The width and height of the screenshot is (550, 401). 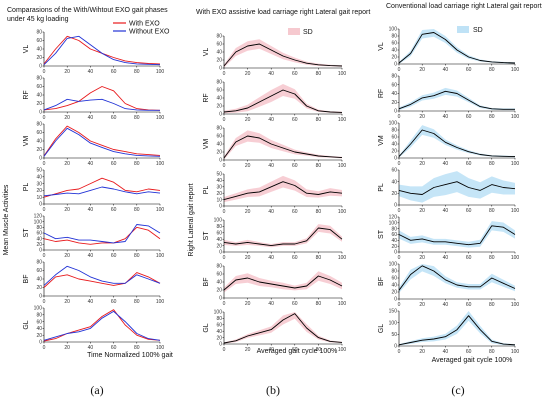 I want to click on subplot-a-bf: 0 20 40 60 80 0 20 40 60 80 100 BF, so click(x=93, y=282).